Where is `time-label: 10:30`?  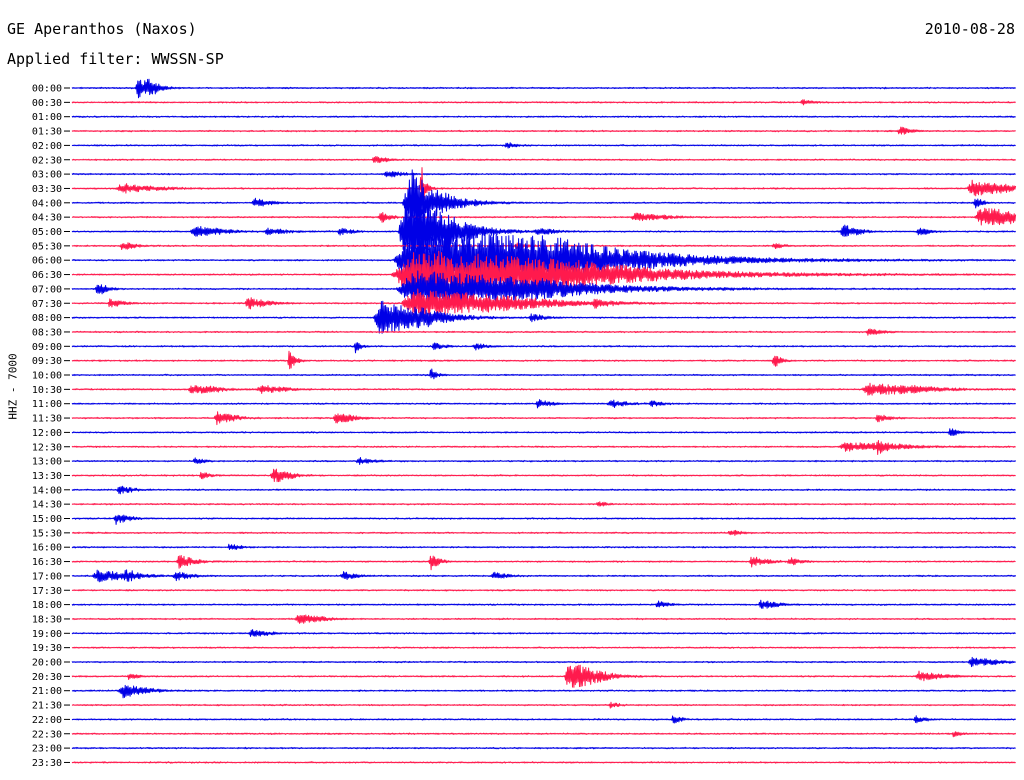
time-label: 10:30 is located at coordinates (47, 390).